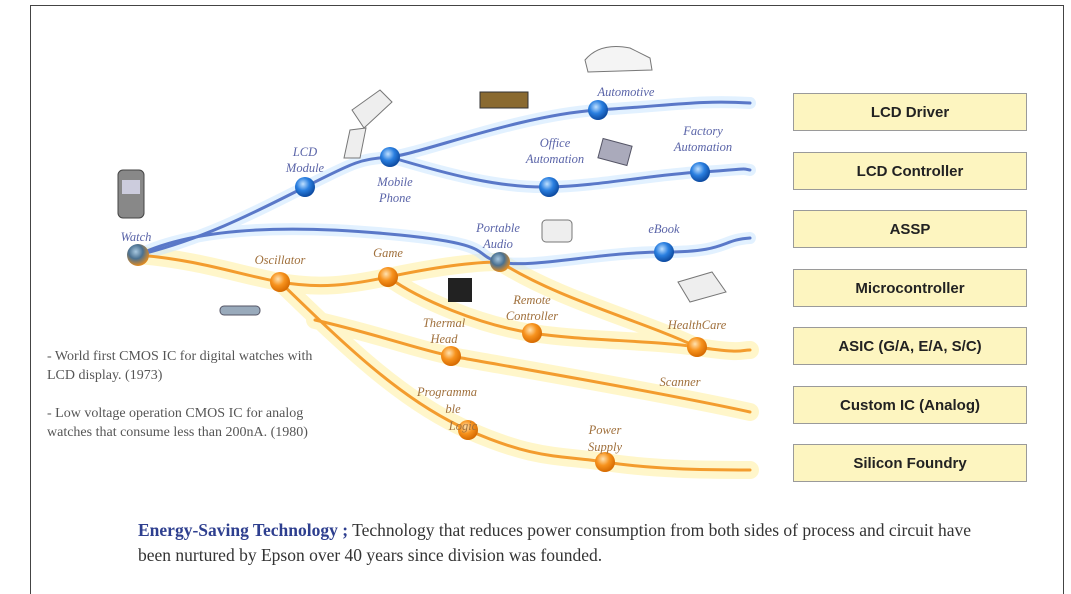 This screenshot has width=1071, height=594. I want to click on node-label: Factory, so click(702, 131).